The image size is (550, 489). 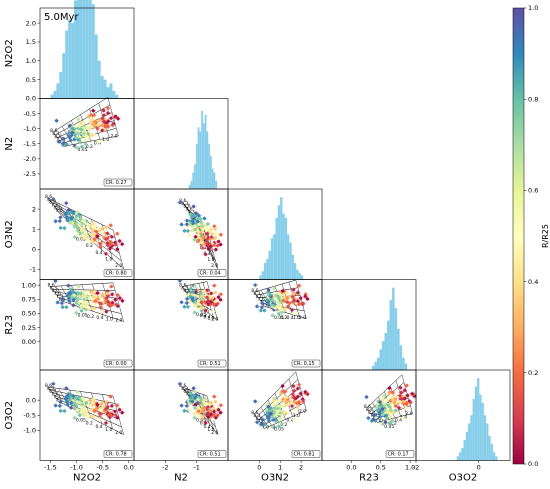 I want to click on grid-label: 7.6, so click(x=261, y=300).